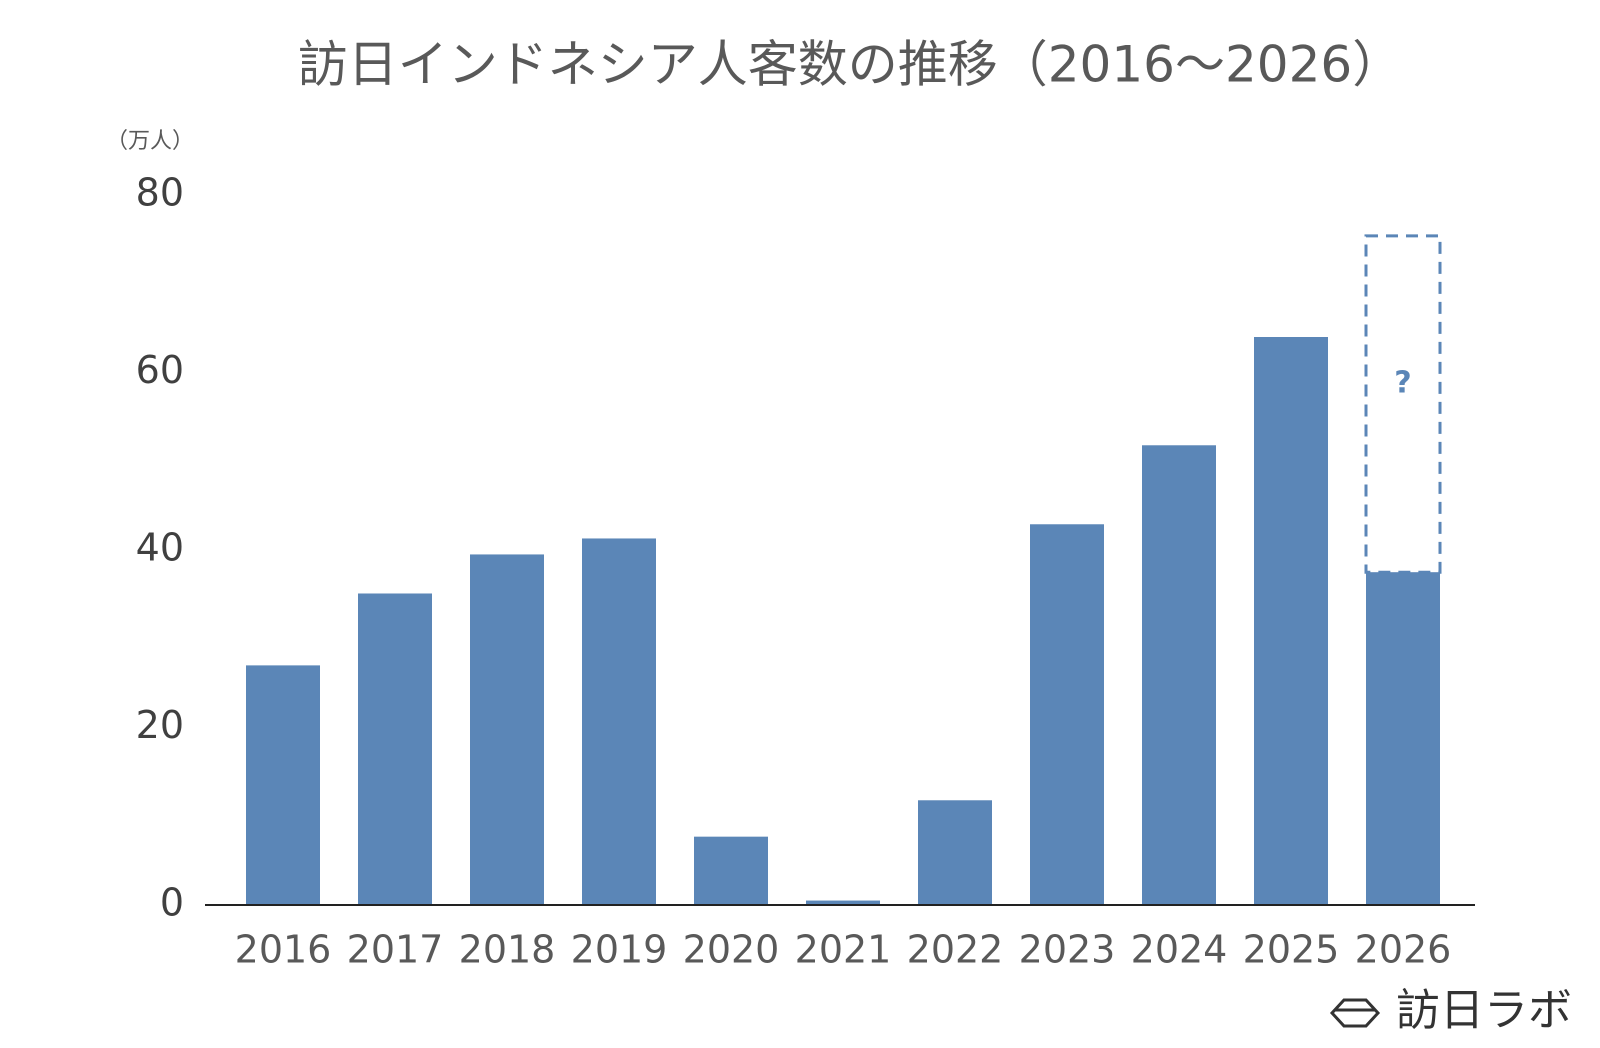 The width and height of the screenshot is (1600, 1048). Describe the element at coordinates (283, 950) in the screenshot. I see `x-tick-label: 2016` at that location.